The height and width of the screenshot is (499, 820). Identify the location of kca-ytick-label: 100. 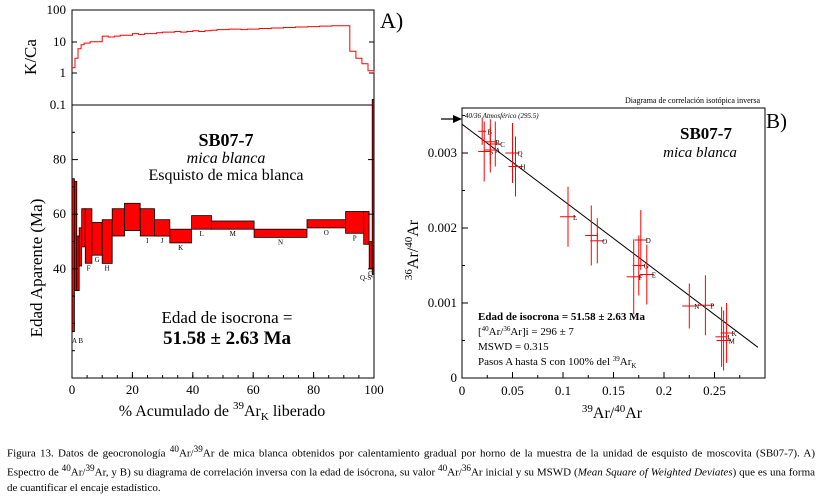
(57, 9).